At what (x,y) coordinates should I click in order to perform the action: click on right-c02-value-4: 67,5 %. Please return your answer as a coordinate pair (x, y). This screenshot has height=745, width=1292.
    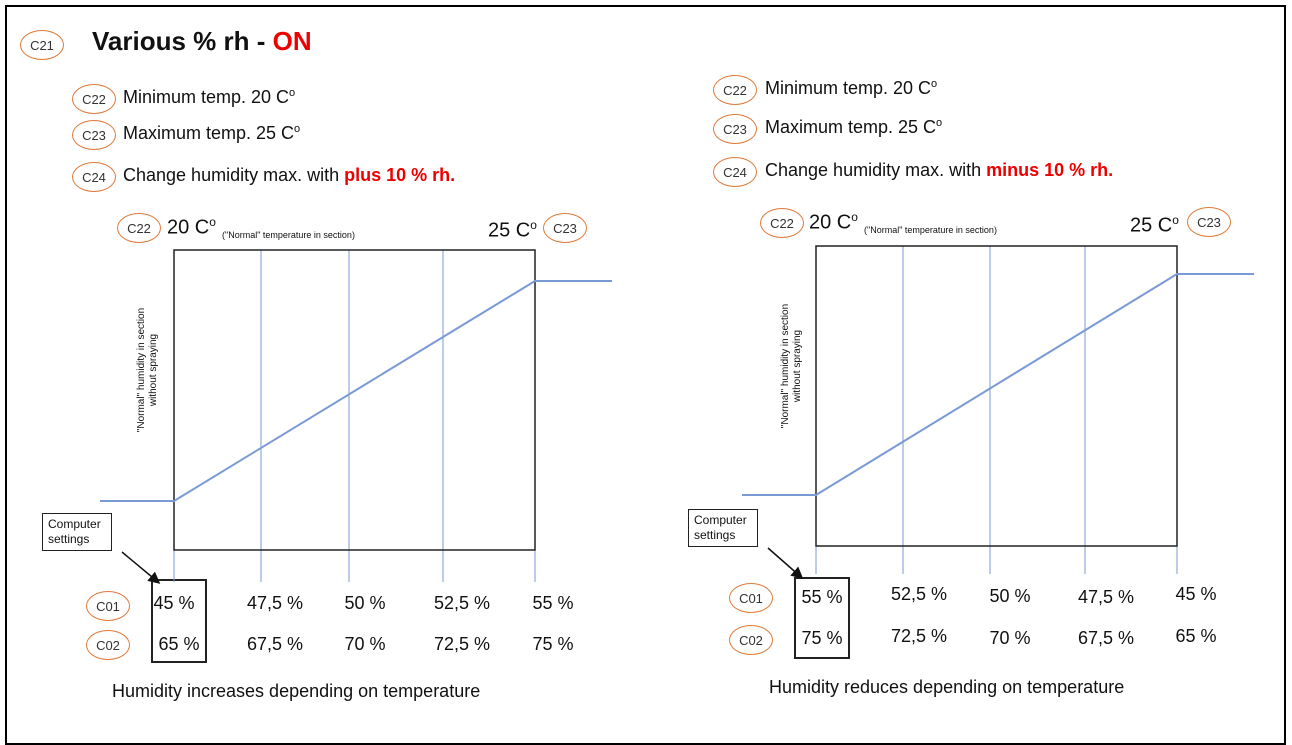
    Looking at the image, I should click on (1106, 638).